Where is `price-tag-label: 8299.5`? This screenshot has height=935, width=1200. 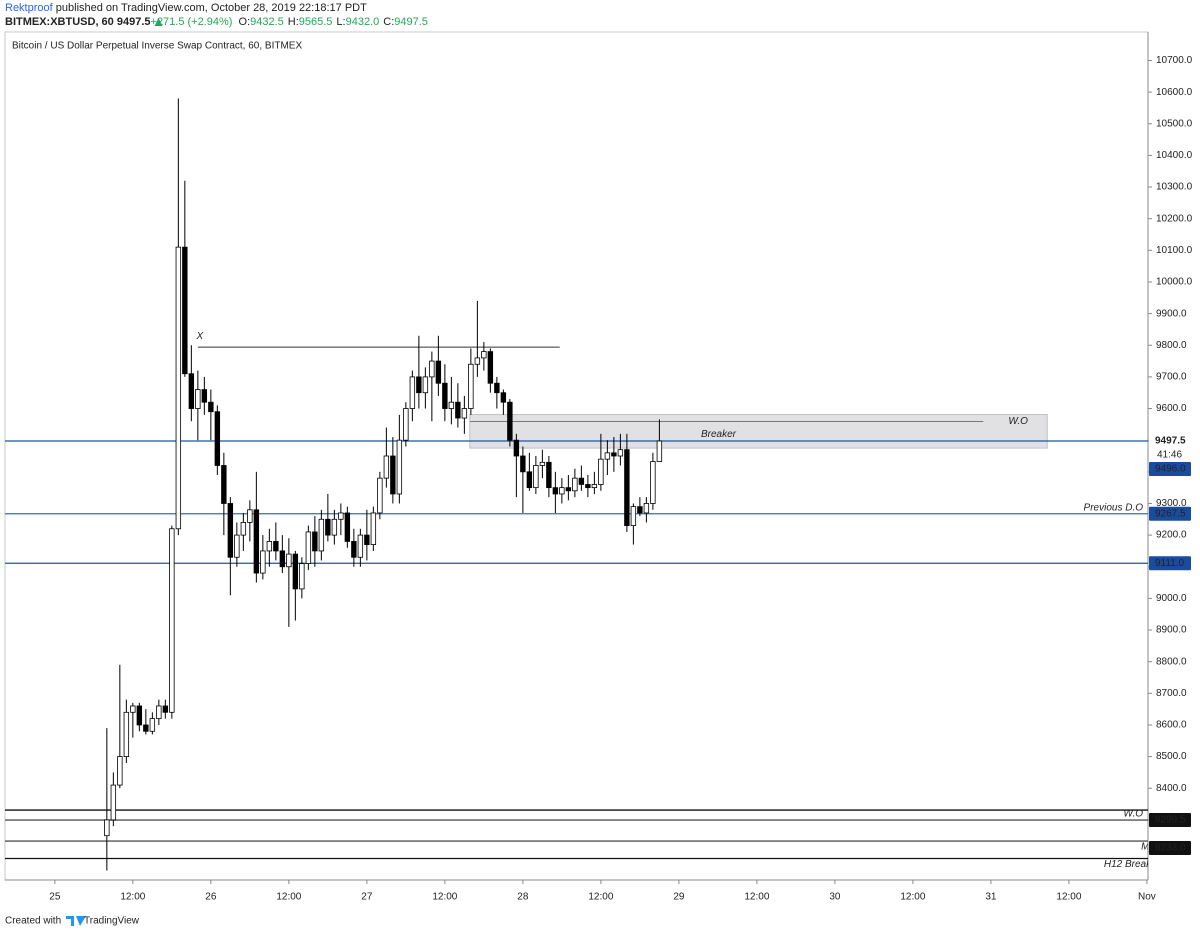 price-tag-label: 8299.5 is located at coordinates (1170, 820).